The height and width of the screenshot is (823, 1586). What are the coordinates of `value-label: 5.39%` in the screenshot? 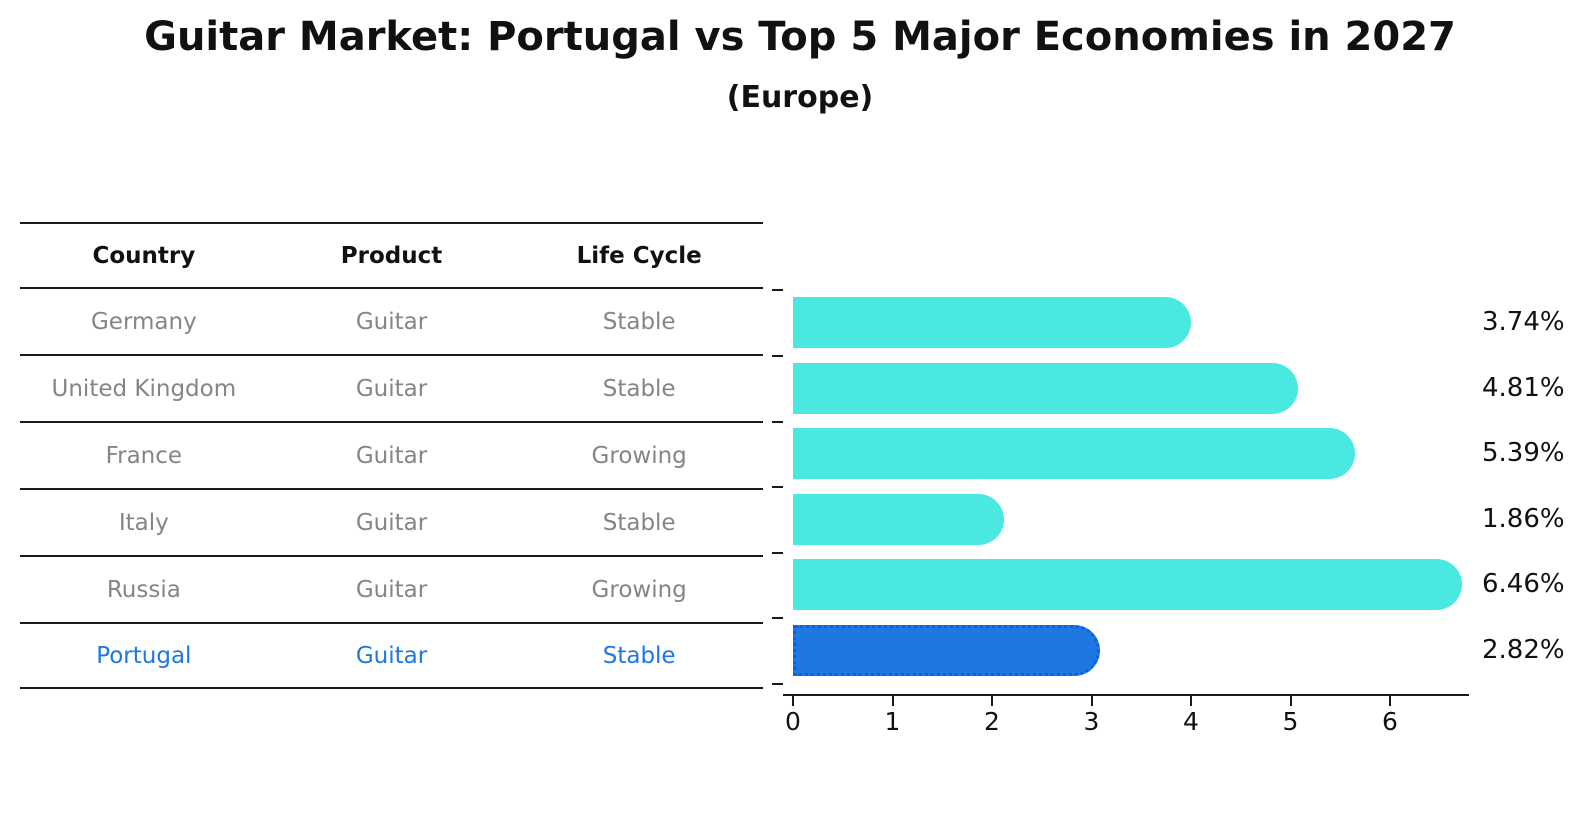 It's located at (1523, 453).